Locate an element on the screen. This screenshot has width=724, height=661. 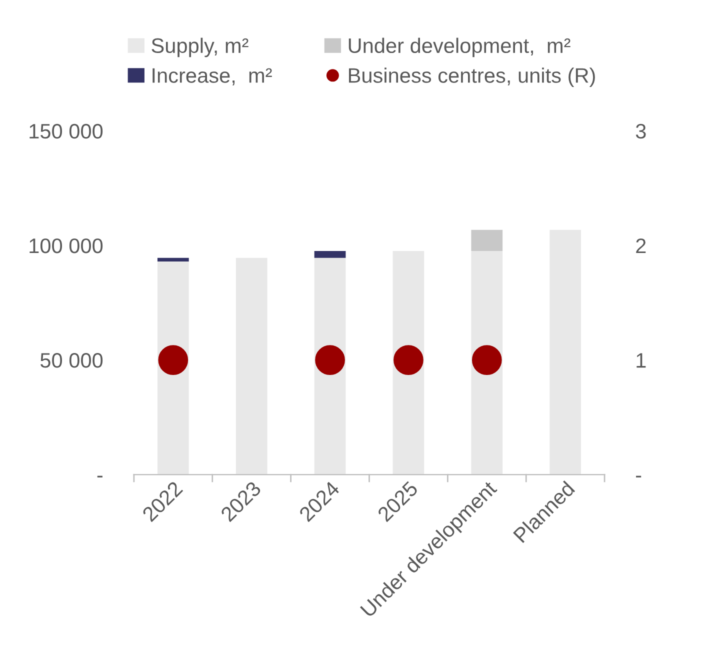
y-tick-label: - is located at coordinates (99, 477).